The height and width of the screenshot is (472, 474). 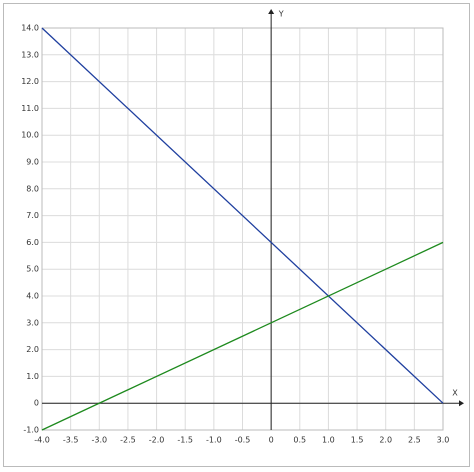 I want to click on y-tick-label: 3.0, so click(x=32, y=322).